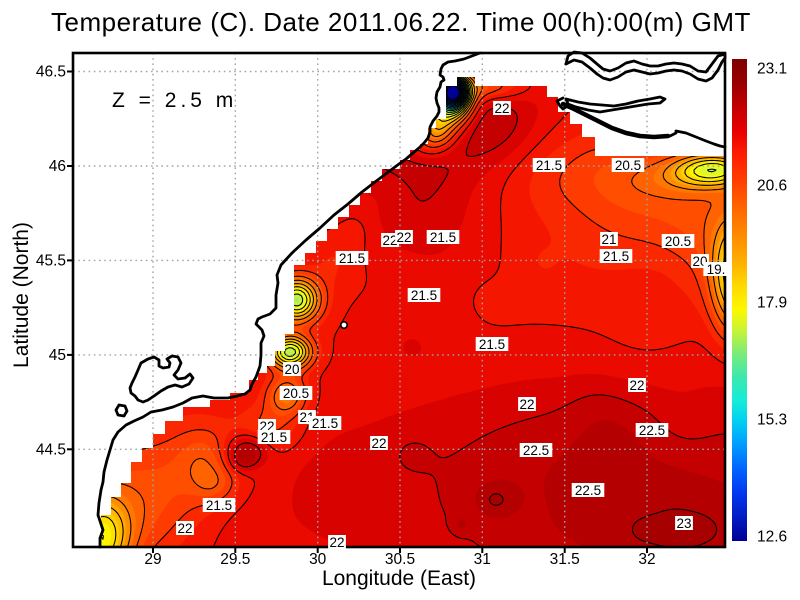  Describe the element at coordinates (51, 260) in the screenshot. I see `svg-text: 45.5` at that location.